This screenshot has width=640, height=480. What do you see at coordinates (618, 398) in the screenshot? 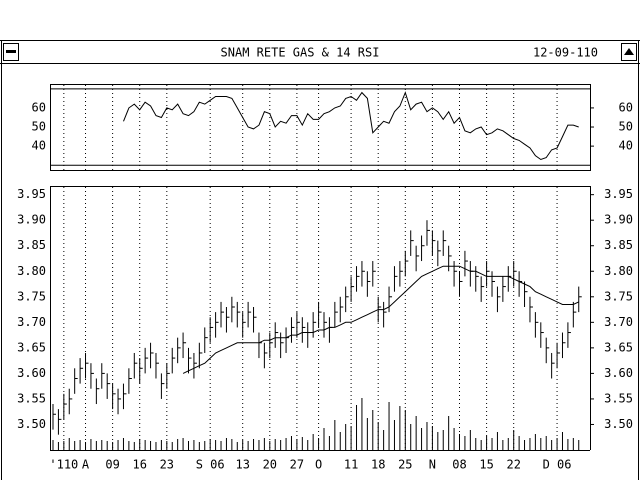
I see `y-tick-label-right: 3.55` at bounding box center [618, 398].